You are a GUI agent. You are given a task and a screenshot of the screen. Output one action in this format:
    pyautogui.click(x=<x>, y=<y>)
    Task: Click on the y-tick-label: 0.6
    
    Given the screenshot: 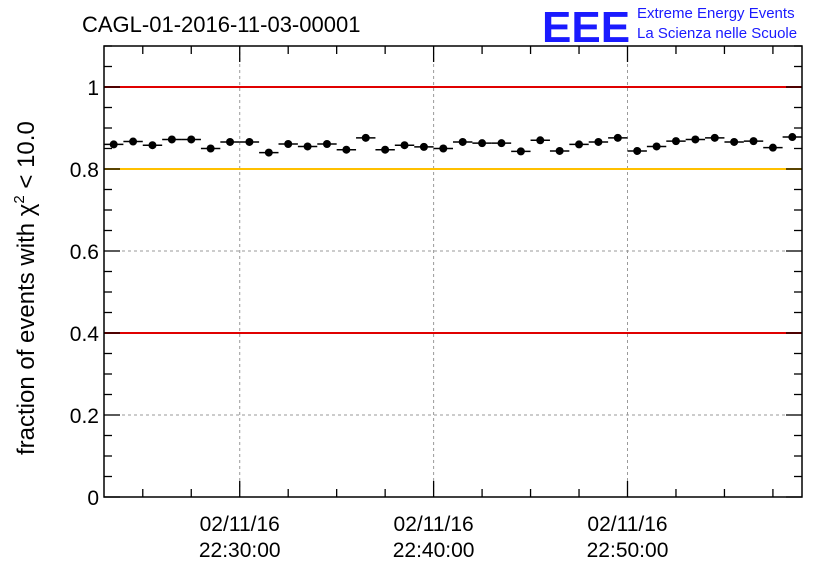 What is the action you would take?
    pyautogui.click(x=84, y=252)
    